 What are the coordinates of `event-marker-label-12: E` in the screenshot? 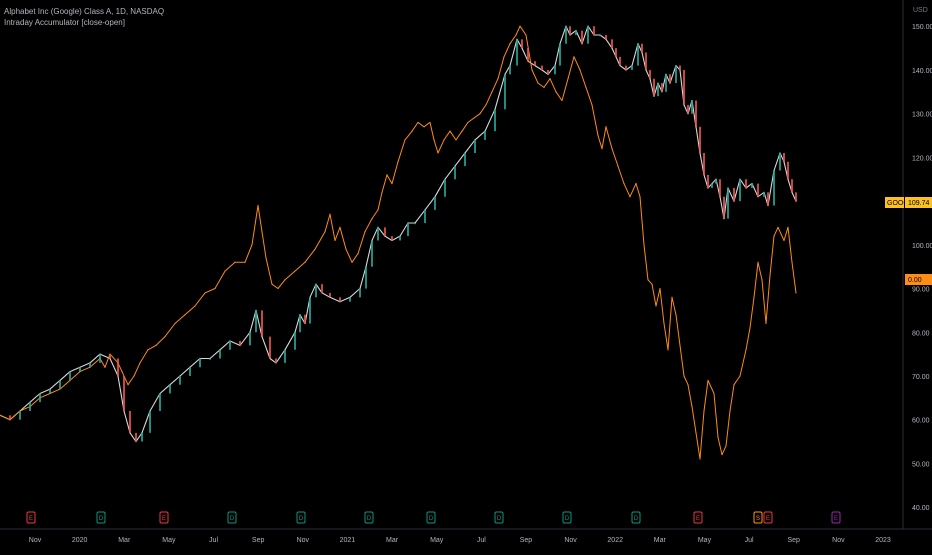 It's located at (768, 519).